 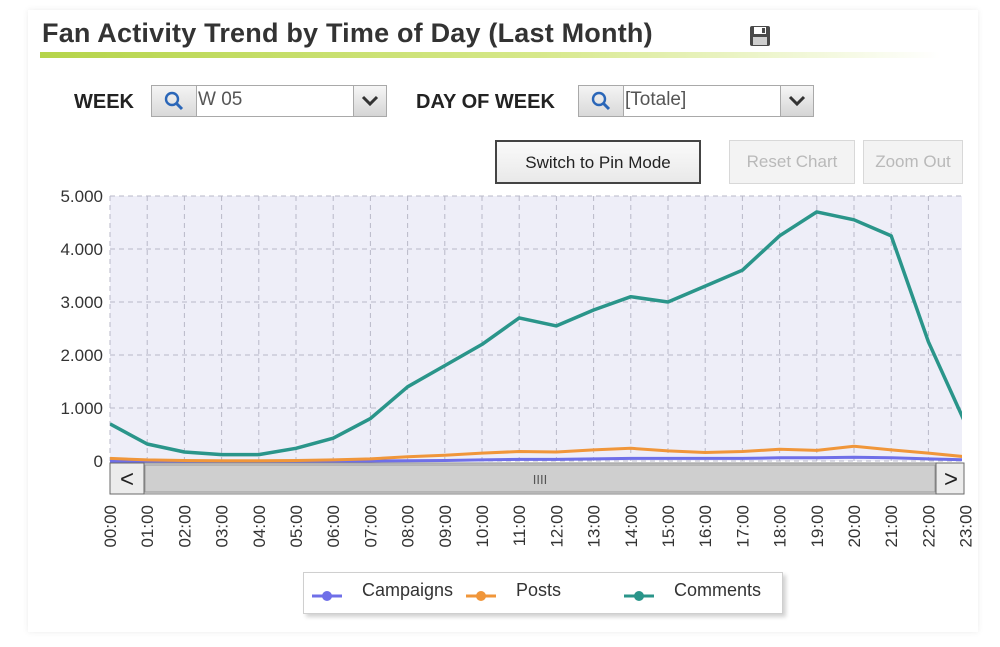 I want to click on x-tick-label: 11:00, so click(x=519, y=525).